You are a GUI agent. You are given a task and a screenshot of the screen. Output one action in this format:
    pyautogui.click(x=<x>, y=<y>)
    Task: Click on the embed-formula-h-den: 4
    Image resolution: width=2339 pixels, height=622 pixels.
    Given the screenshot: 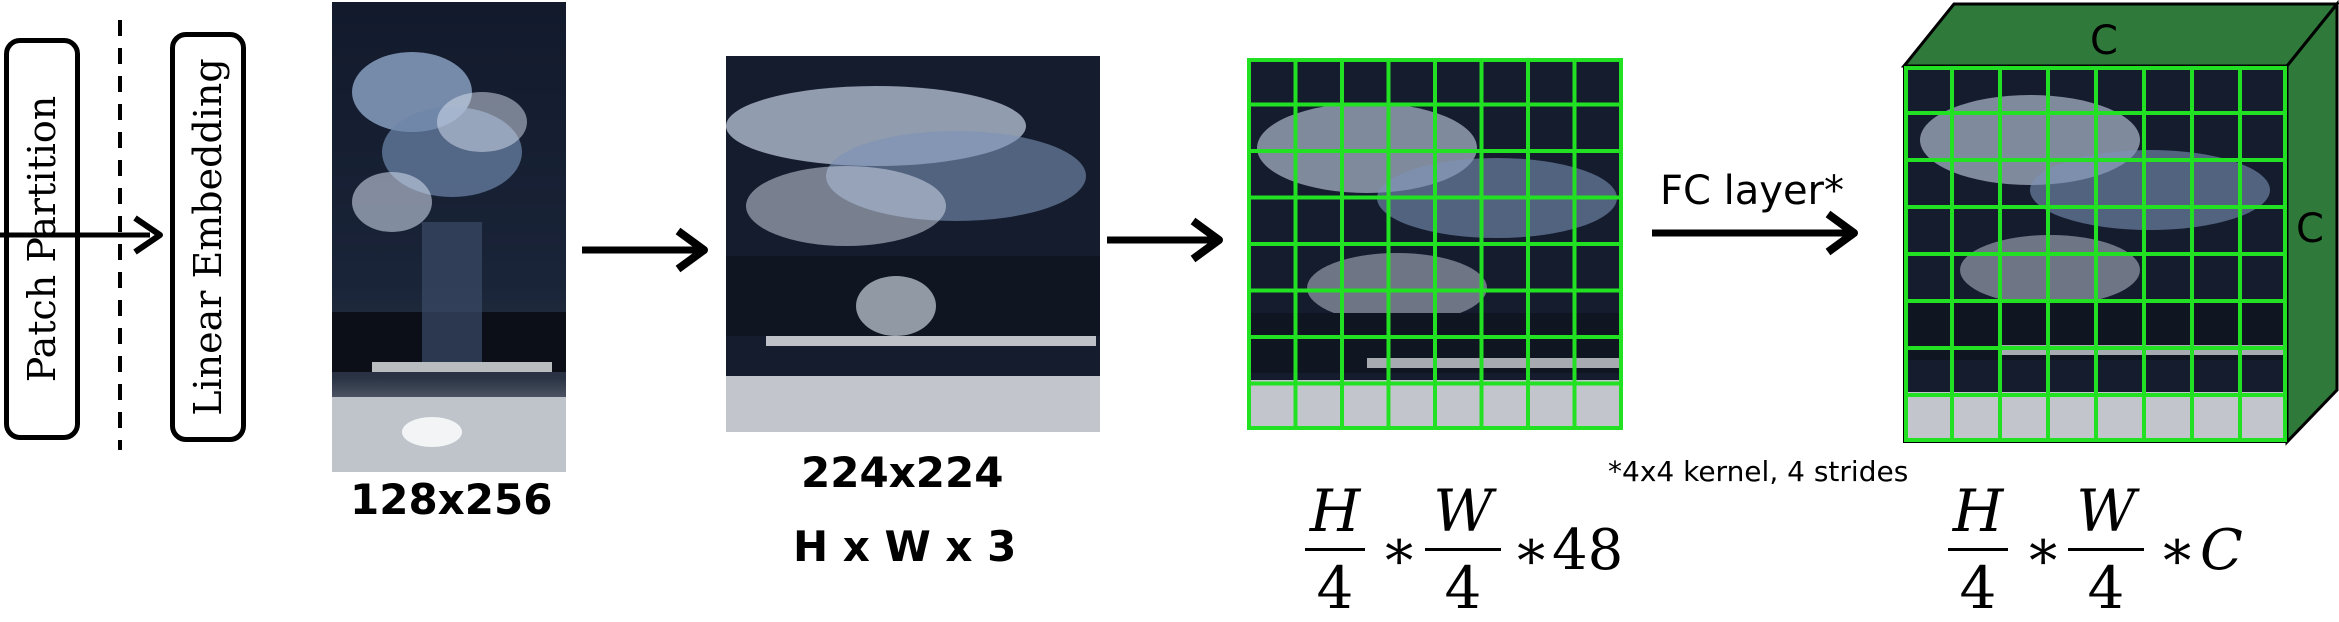 What is the action you would take?
    pyautogui.click(x=1978, y=588)
    